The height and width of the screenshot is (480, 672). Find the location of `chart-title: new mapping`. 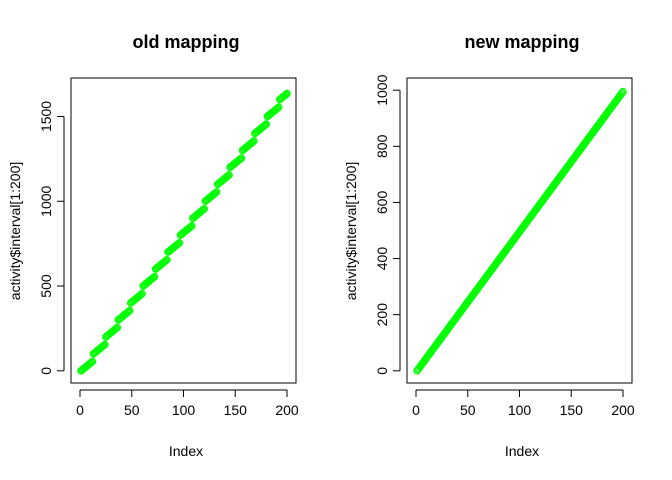

chart-title: new mapping is located at coordinates (521, 42).